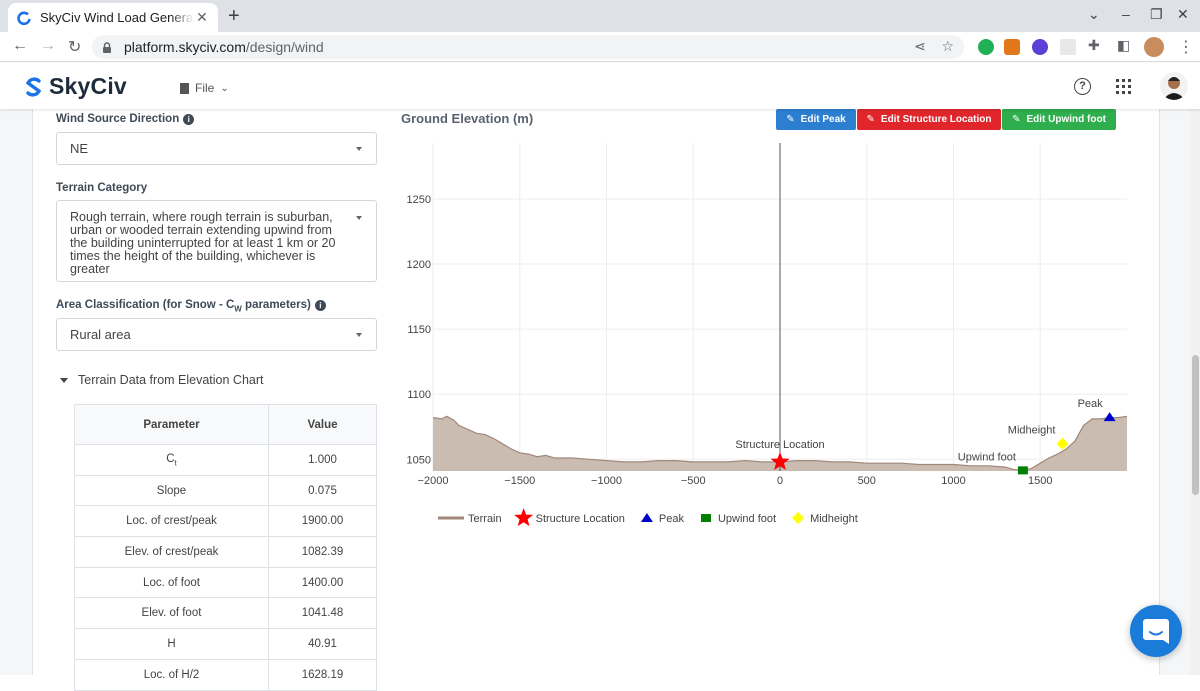 The width and height of the screenshot is (1200, 691). Describe the element at coordinates (1066, 119) in the screenshot. I see `edit-upwind-label: Edit Upwind foot` at that location.